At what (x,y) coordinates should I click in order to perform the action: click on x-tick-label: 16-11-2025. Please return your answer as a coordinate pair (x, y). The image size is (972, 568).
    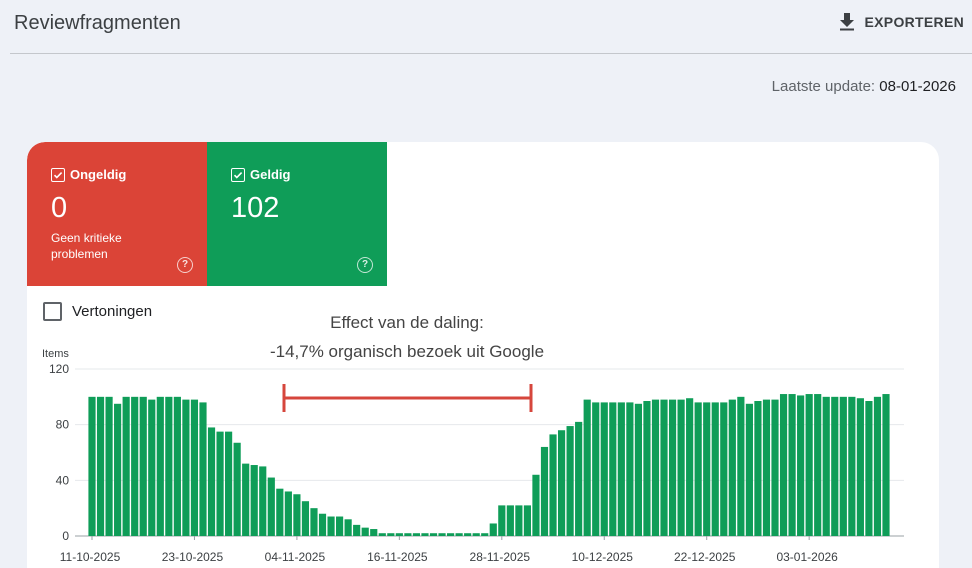
    Looking at the image, I should click on (397, 557).